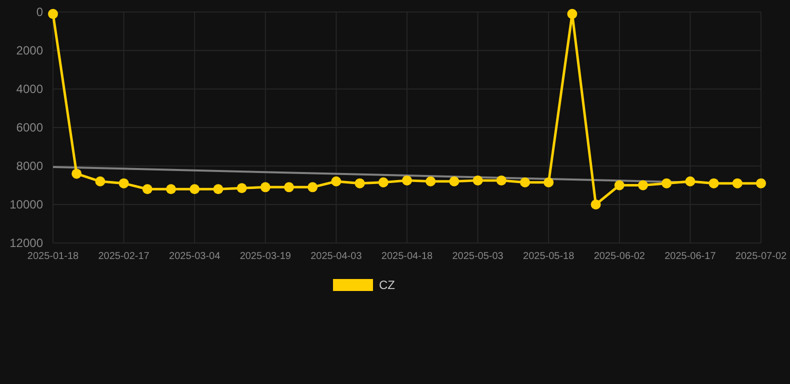  Describe the element at coordinates (620, 256) in the screenshot. I see `x-tick-label: 2025-06-02` at that location.